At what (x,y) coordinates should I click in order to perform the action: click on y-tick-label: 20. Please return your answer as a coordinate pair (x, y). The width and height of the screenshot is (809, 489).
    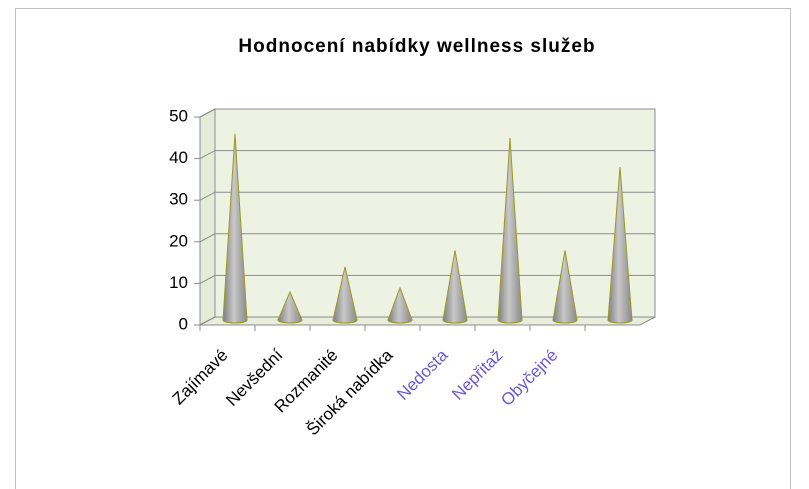
    Looking at the image, I should click on (178, 240).